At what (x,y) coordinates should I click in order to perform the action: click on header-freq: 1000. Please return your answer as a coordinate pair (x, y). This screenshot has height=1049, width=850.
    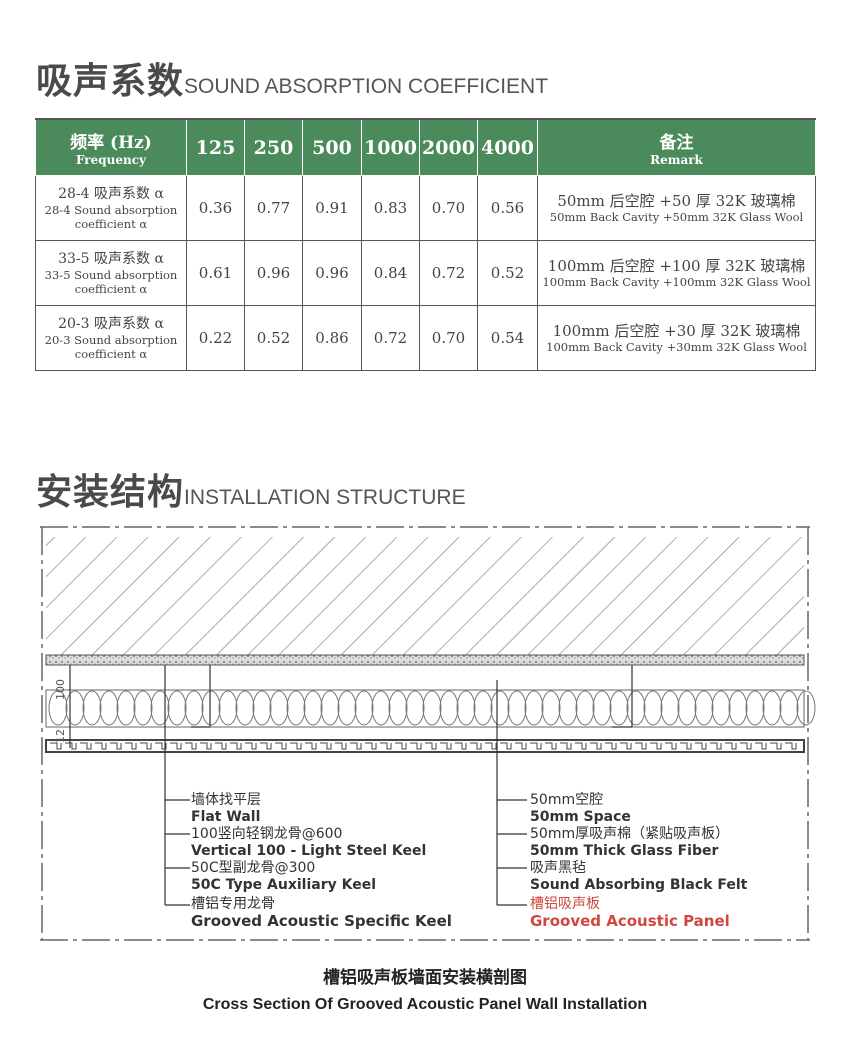
    Looking at the image, I should click on (390, 147).